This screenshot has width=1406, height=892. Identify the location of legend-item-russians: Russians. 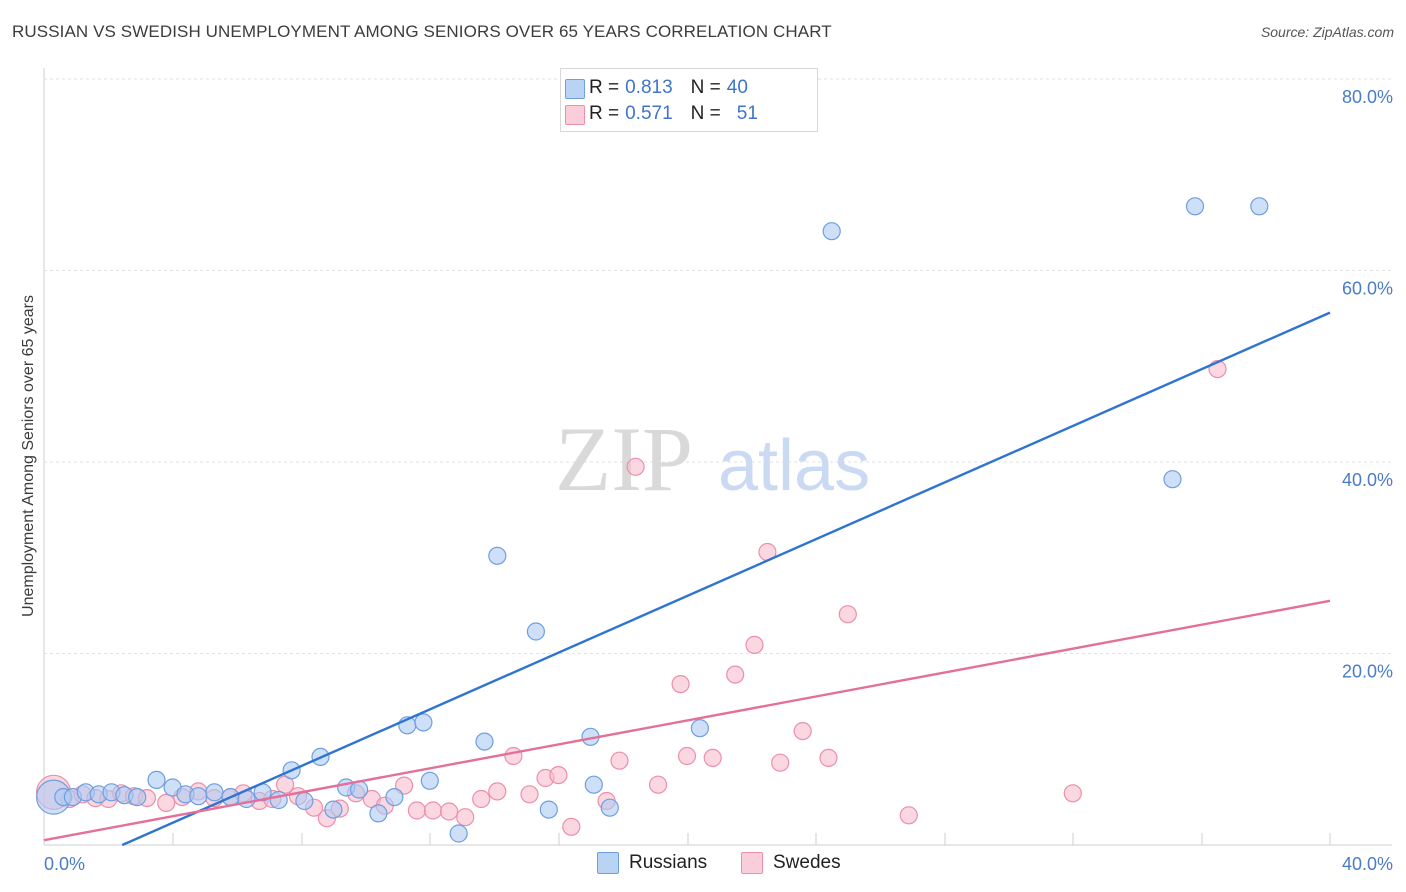
(652, 863).